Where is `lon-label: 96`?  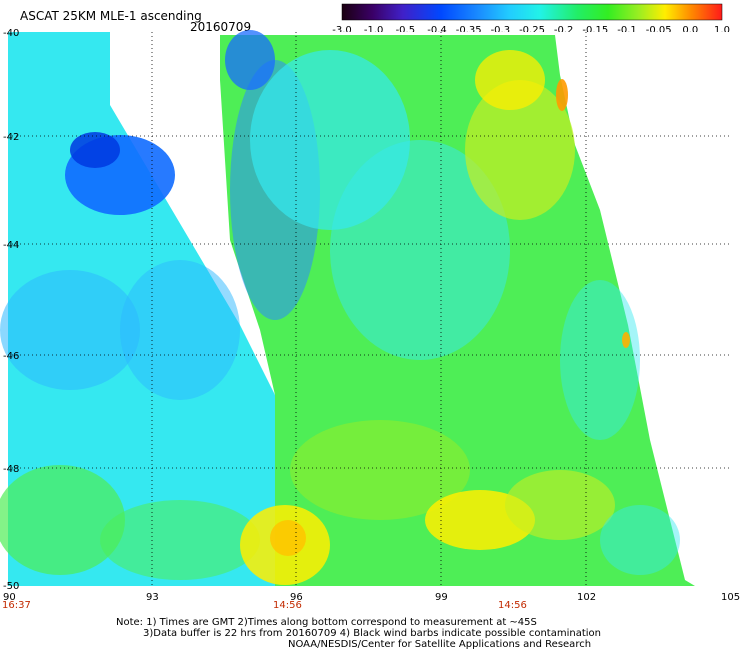
lon-label: 96 is located at coordinates (296, 597).